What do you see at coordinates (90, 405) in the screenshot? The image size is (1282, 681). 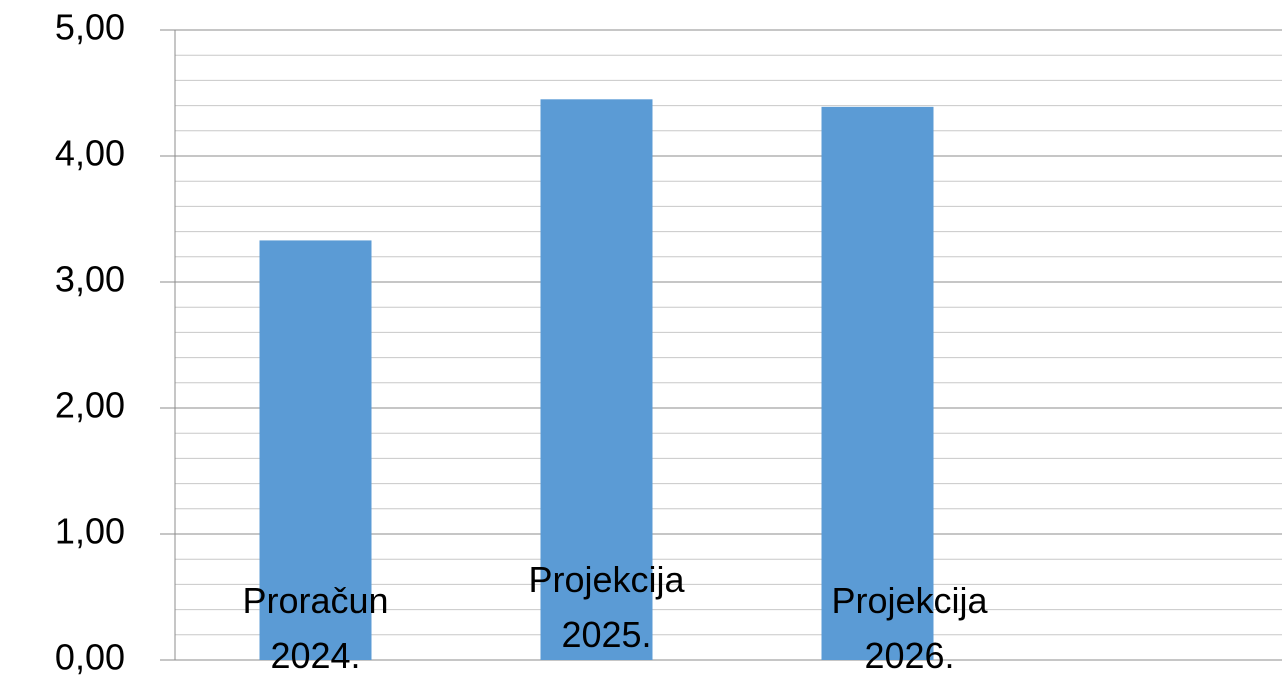 I see `y-tick-label: 2,00` at bounding box center [90, 405].